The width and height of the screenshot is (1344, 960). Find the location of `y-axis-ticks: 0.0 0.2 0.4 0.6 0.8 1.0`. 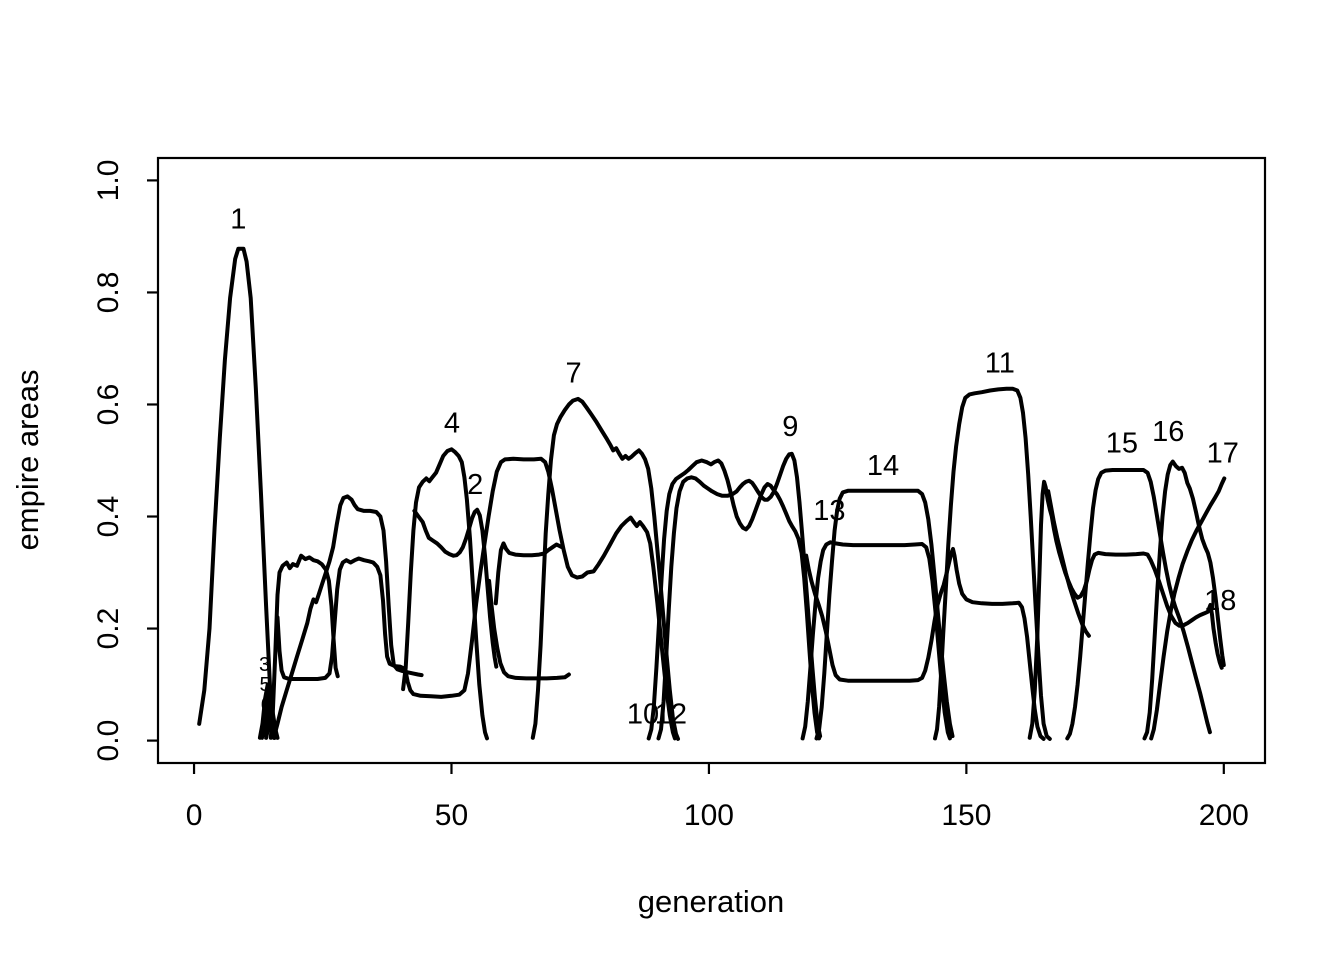

y-axis-ticks: 0.0 0.2 0.4 0.6 0.8 1.0 is located at coordinates (125, 461).